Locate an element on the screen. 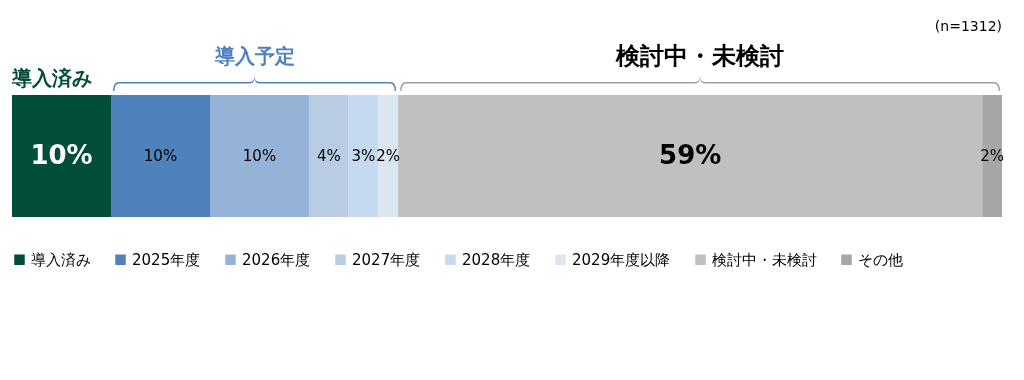 The width and height of the screenshot is (1024, 380). legend-label: 2029年度以降 is located at coordinates (621, 259).